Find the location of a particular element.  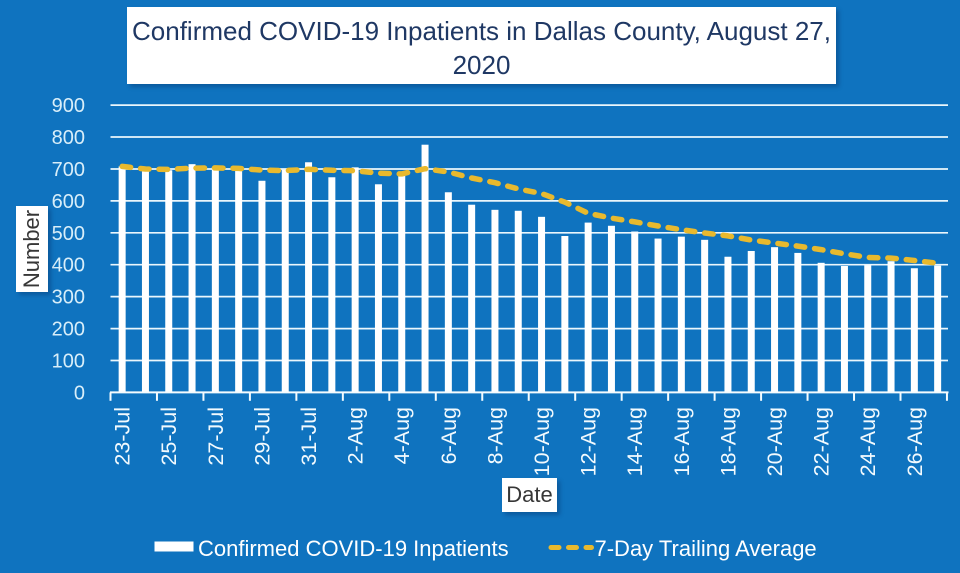

svg-text: 600 is located at coordinates (68, 202).